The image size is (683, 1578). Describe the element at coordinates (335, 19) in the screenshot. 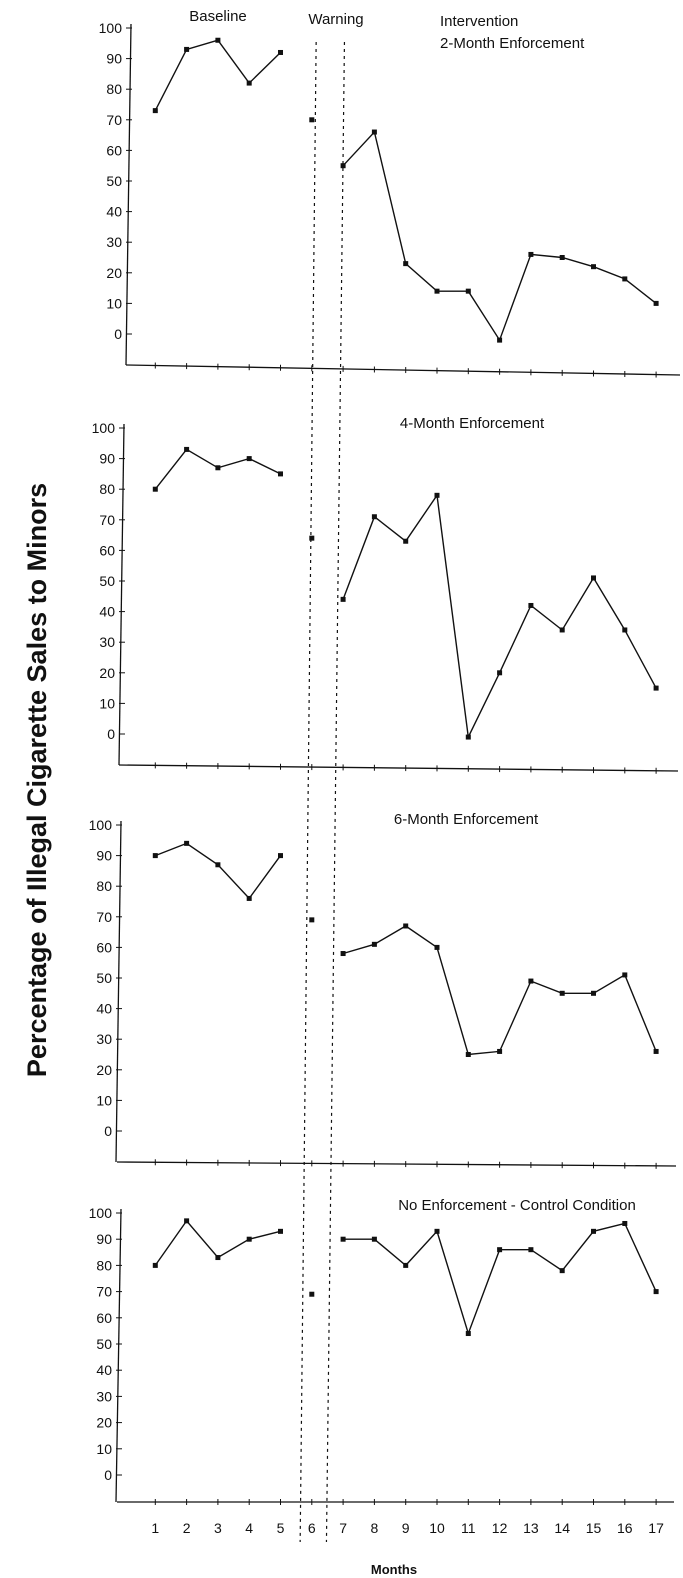

I see `warning-phase-label: Warning` at that location.